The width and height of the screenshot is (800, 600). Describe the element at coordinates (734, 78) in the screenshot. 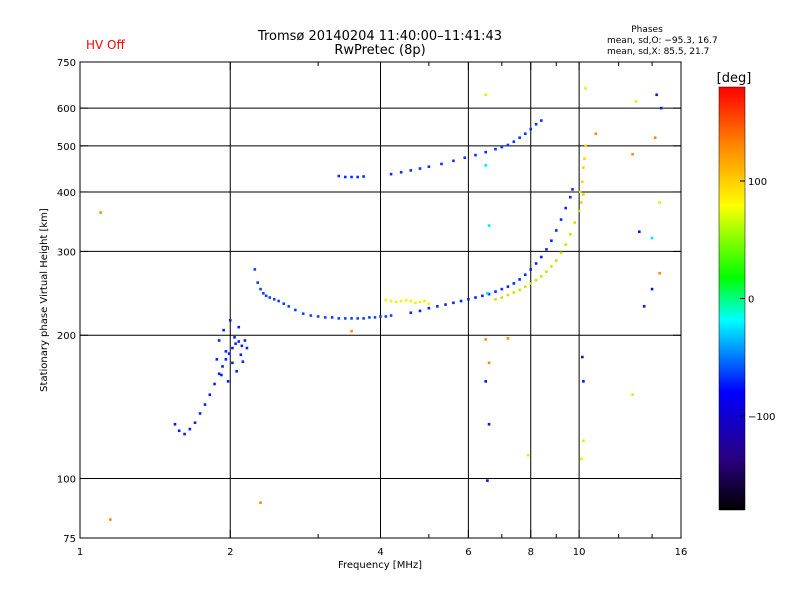

I see `colorbar-label: [deg]` at that location.